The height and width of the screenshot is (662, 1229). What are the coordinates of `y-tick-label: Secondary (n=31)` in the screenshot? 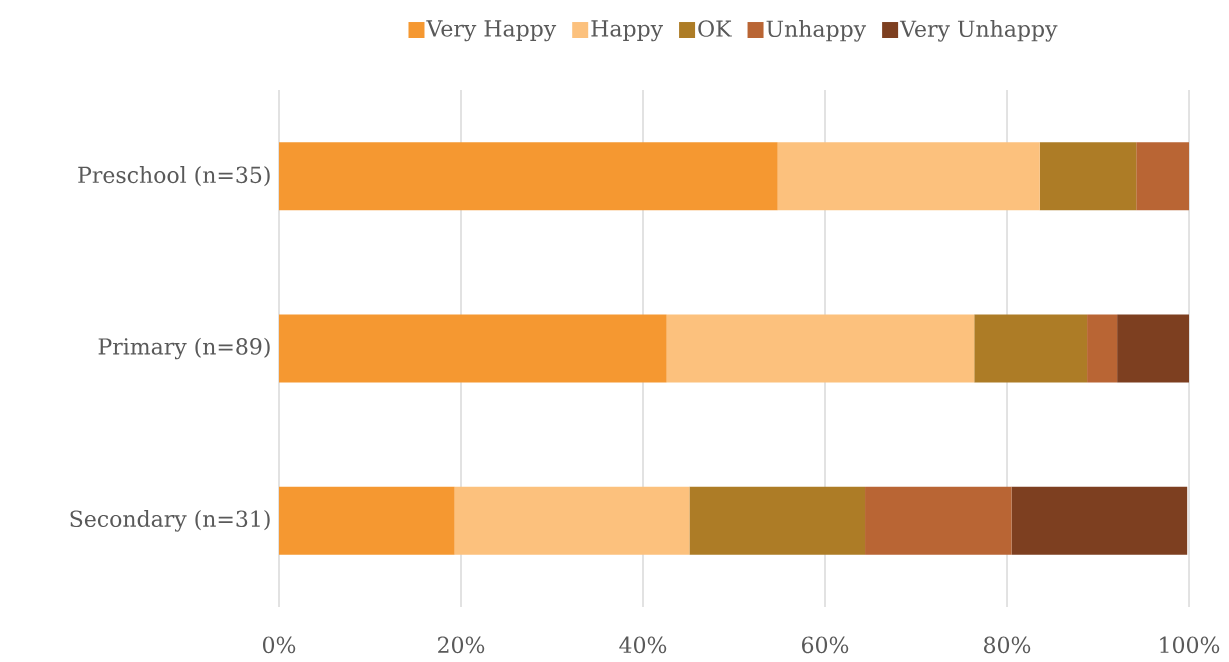 It's located at (170, 521).